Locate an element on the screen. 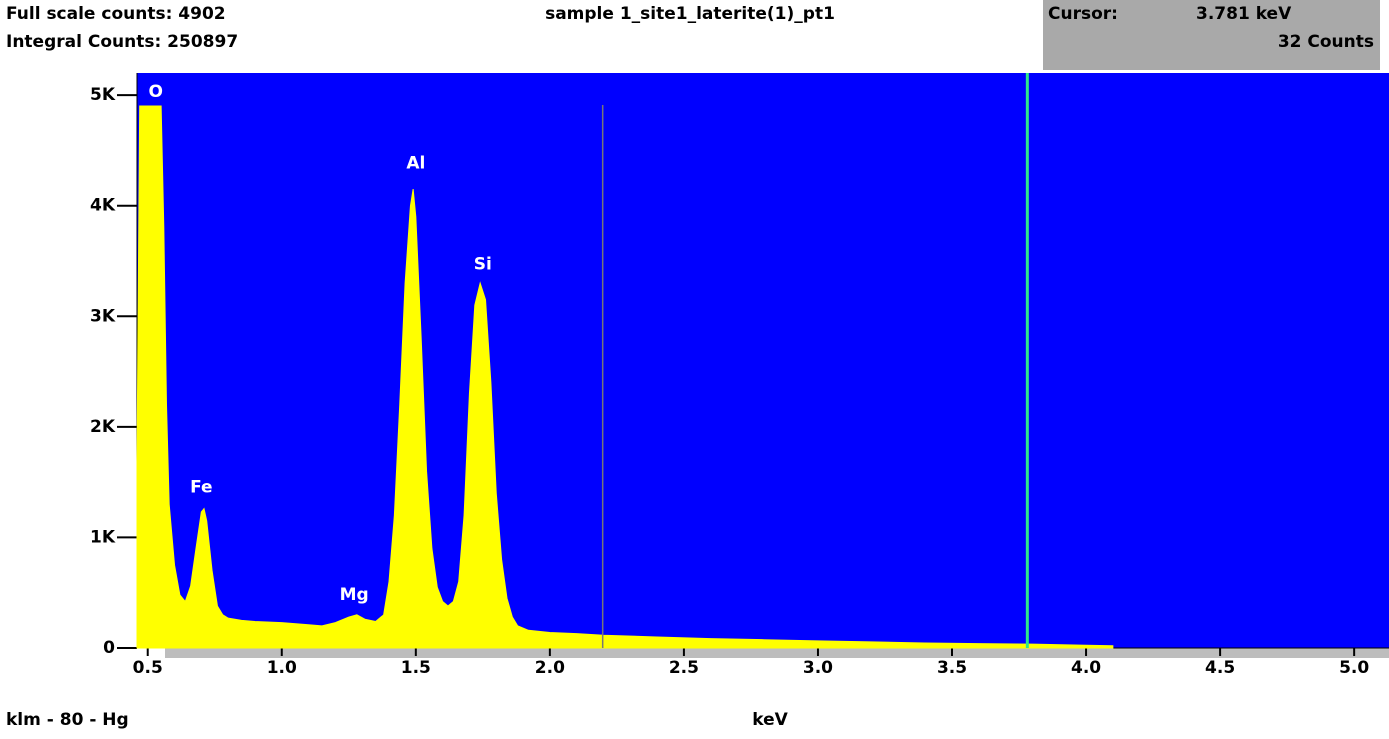 The image size is (1389, 739). y-tick-label: 3K is located at coordinates (103, 316).